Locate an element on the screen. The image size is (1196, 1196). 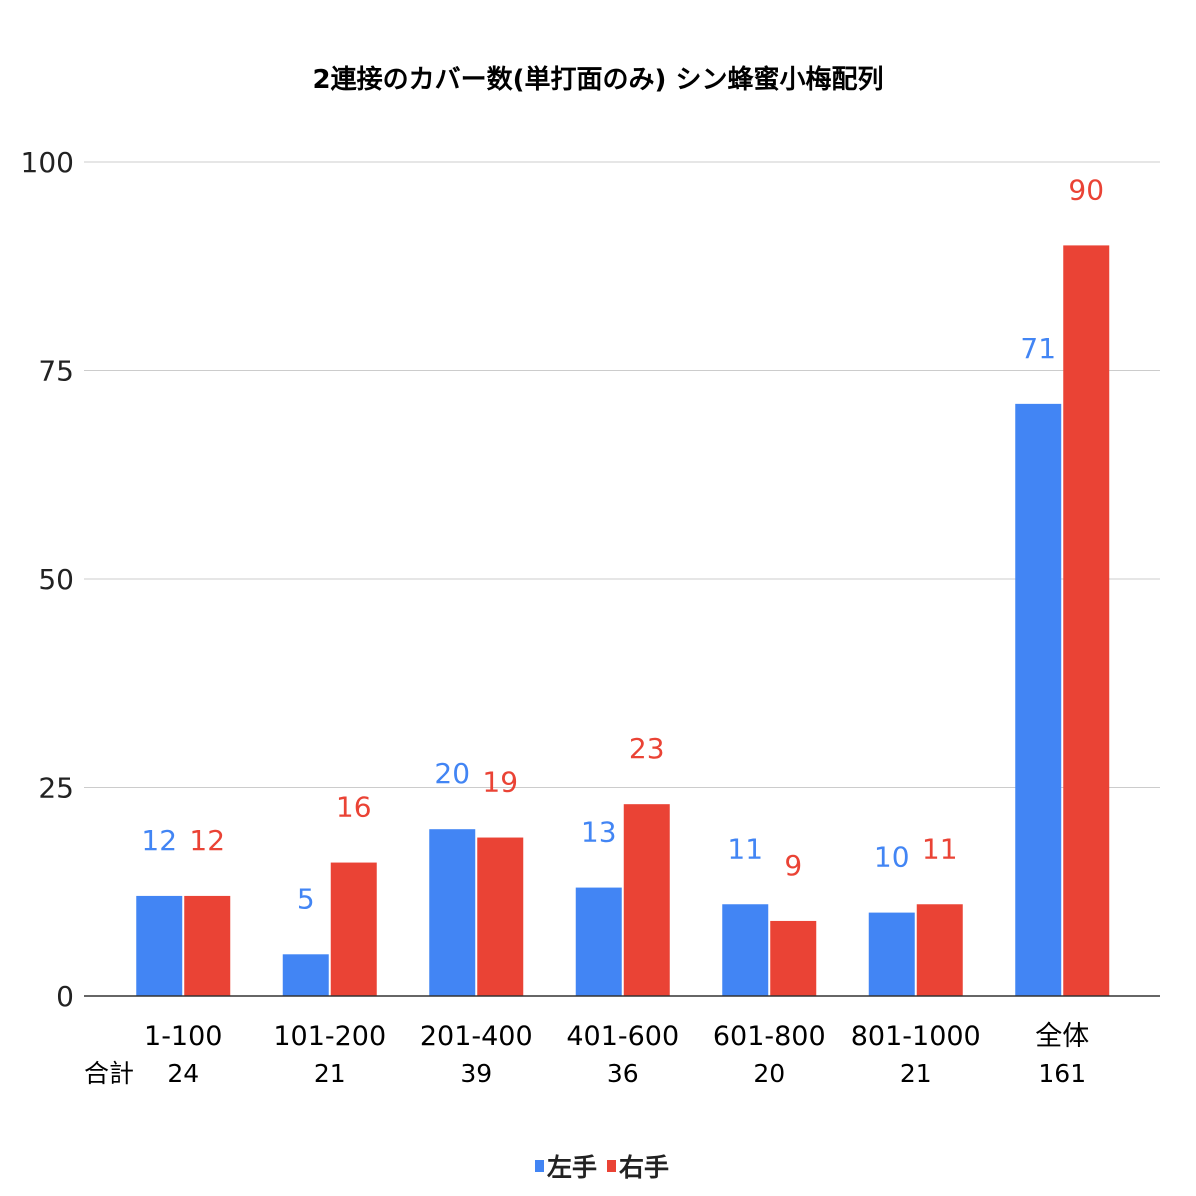
data-label: 10 is located at coordinates (892, 857).